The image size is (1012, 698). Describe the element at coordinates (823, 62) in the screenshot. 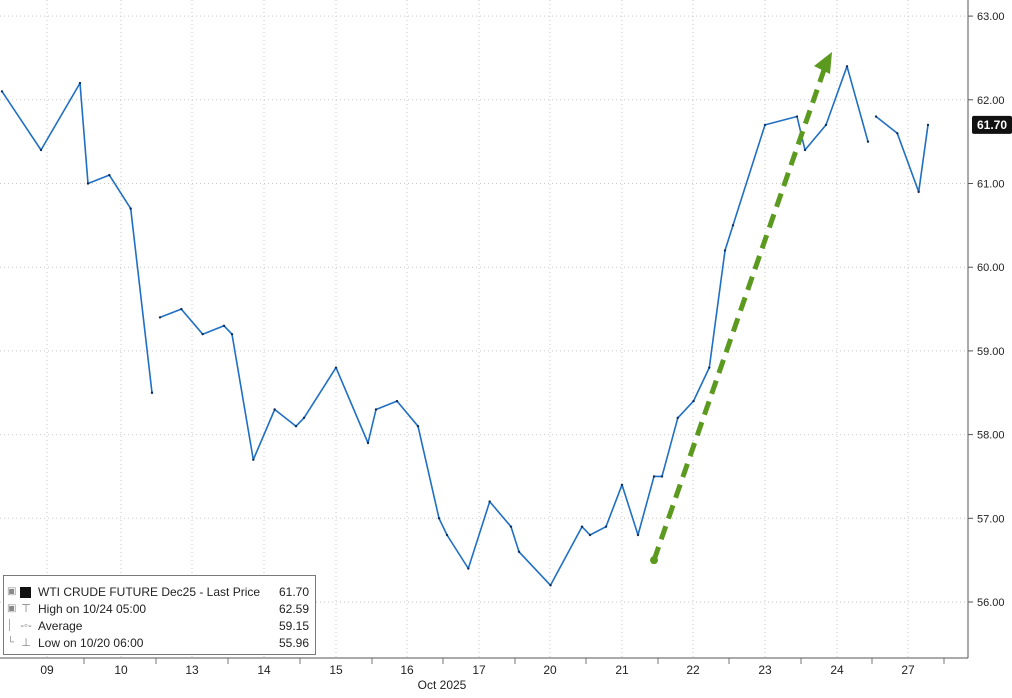

I see `trend-arrow-head-icon` at that location.